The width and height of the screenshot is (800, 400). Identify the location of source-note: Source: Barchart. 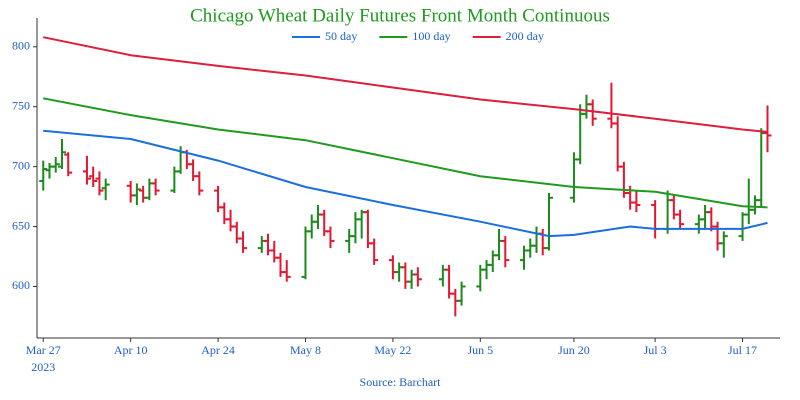
(401, 382).